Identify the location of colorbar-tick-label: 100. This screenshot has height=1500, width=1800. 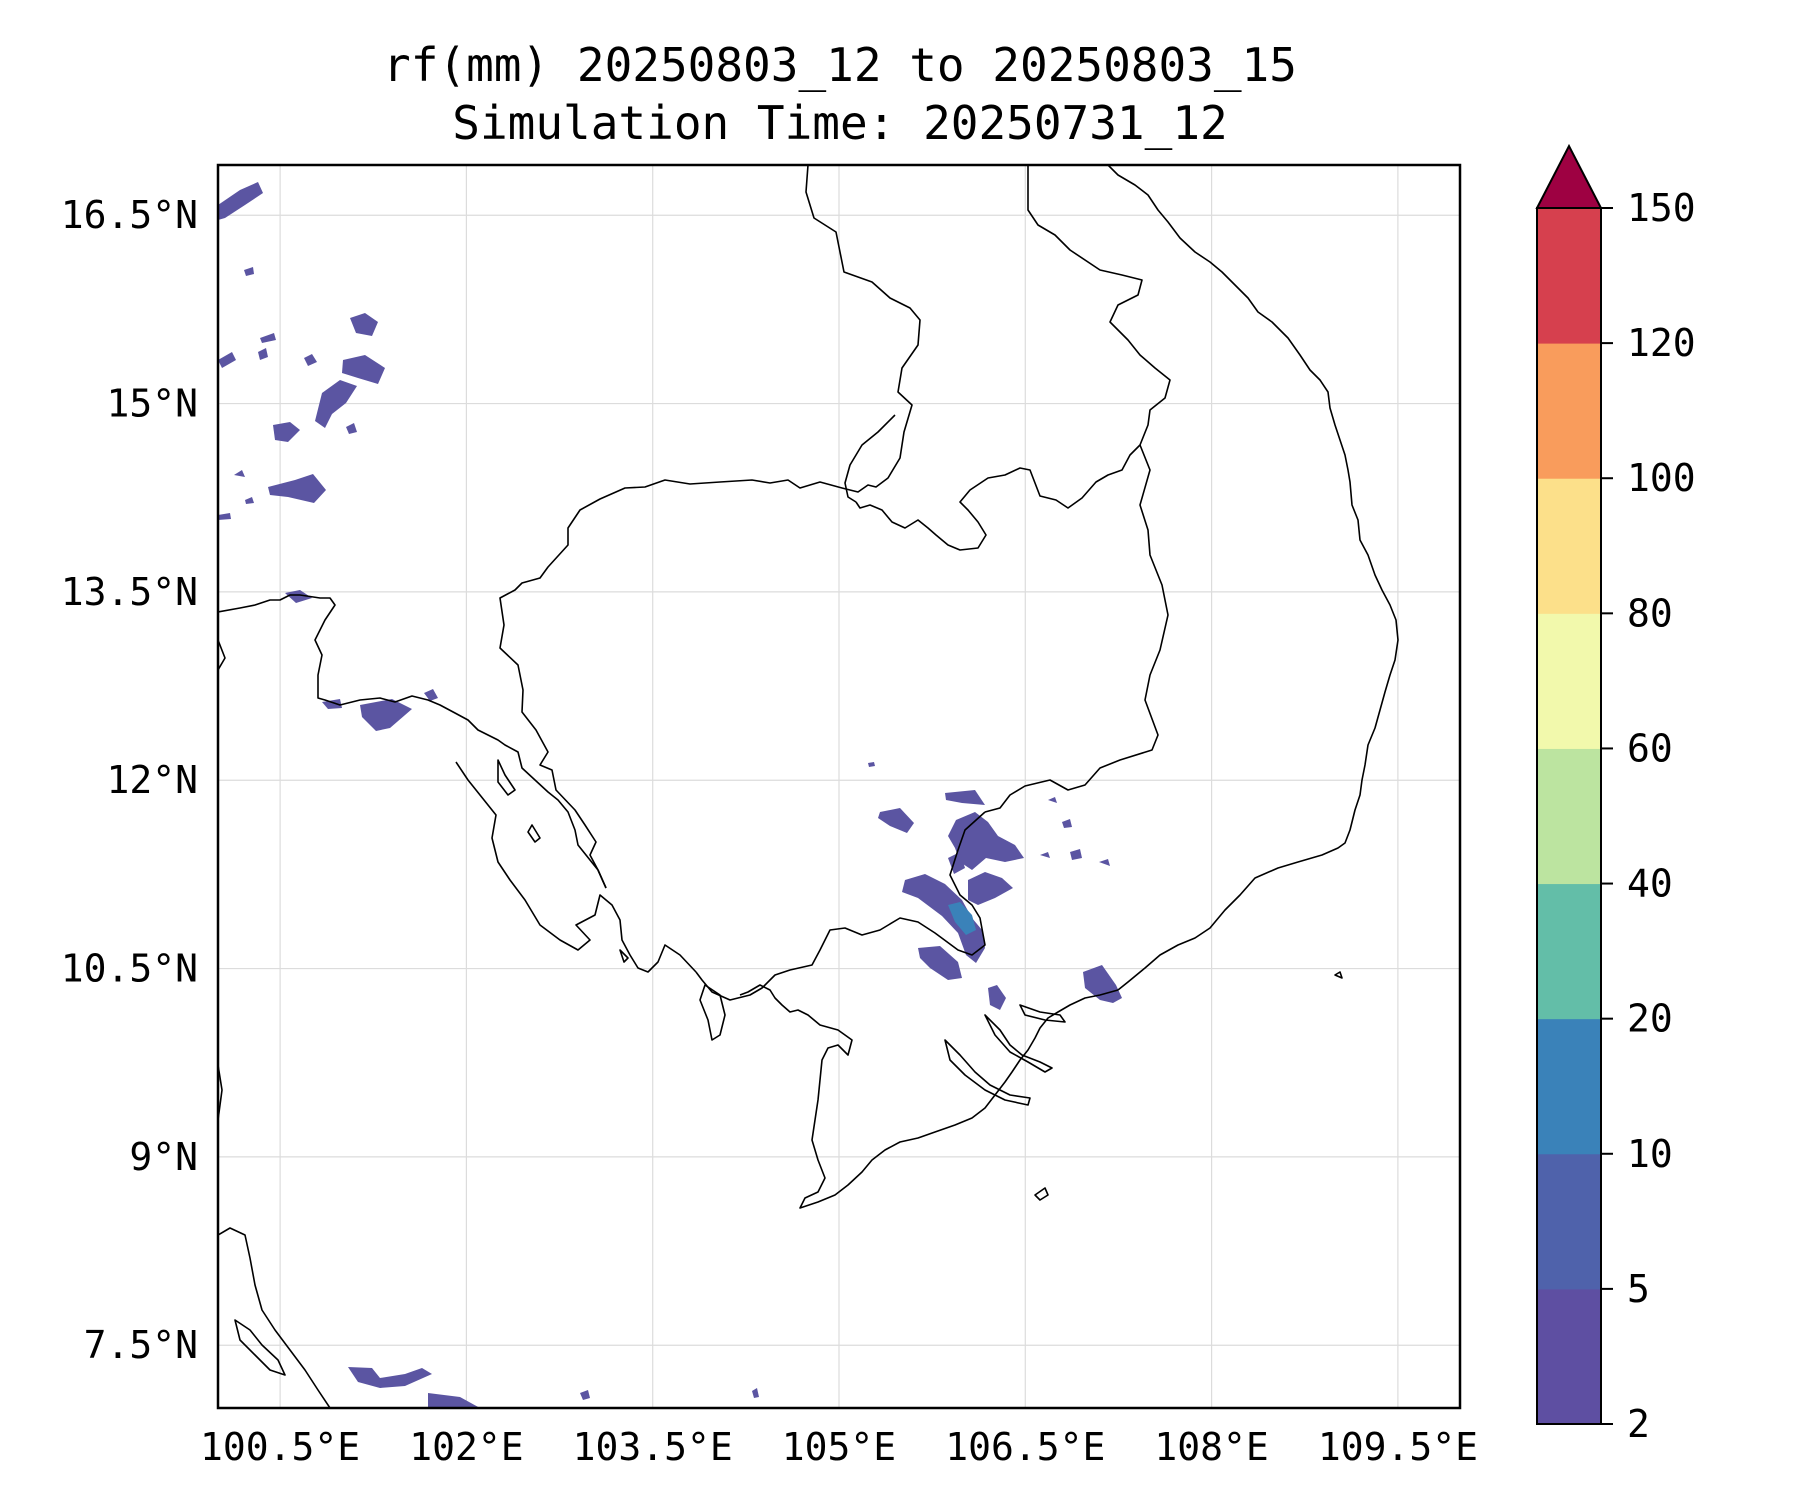
(1661, 478).